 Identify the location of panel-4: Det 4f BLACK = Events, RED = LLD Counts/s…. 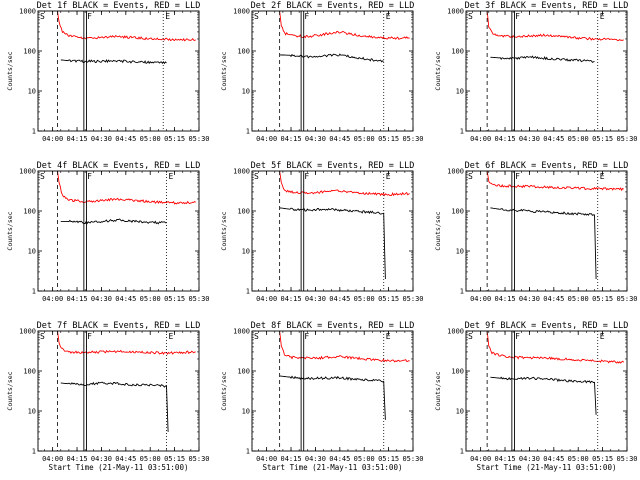
(108, 232).